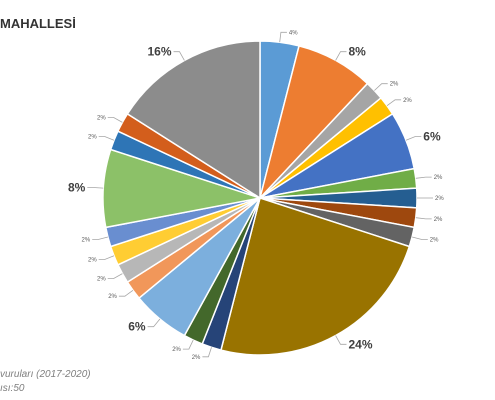 The height and width of the screenshot is (400, 495). What do you see at coordinates (137, 327) in the screenshot?
I see `slice-label-12: 6%` at bounding box center [137, 327].